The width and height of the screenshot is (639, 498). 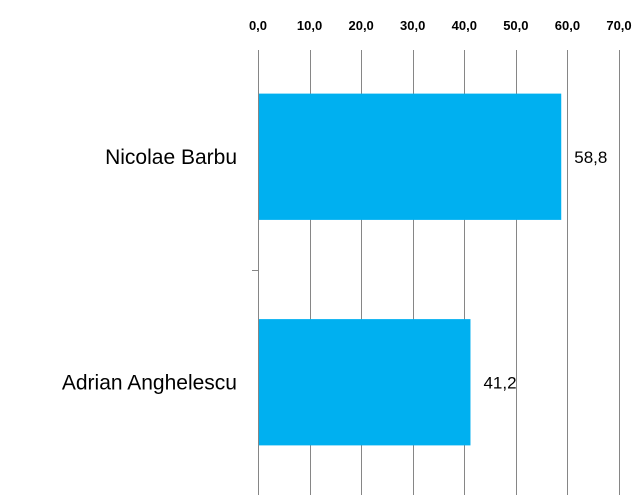 I want to click on x-tick-label: 20,0, so click(x=360, y=25).